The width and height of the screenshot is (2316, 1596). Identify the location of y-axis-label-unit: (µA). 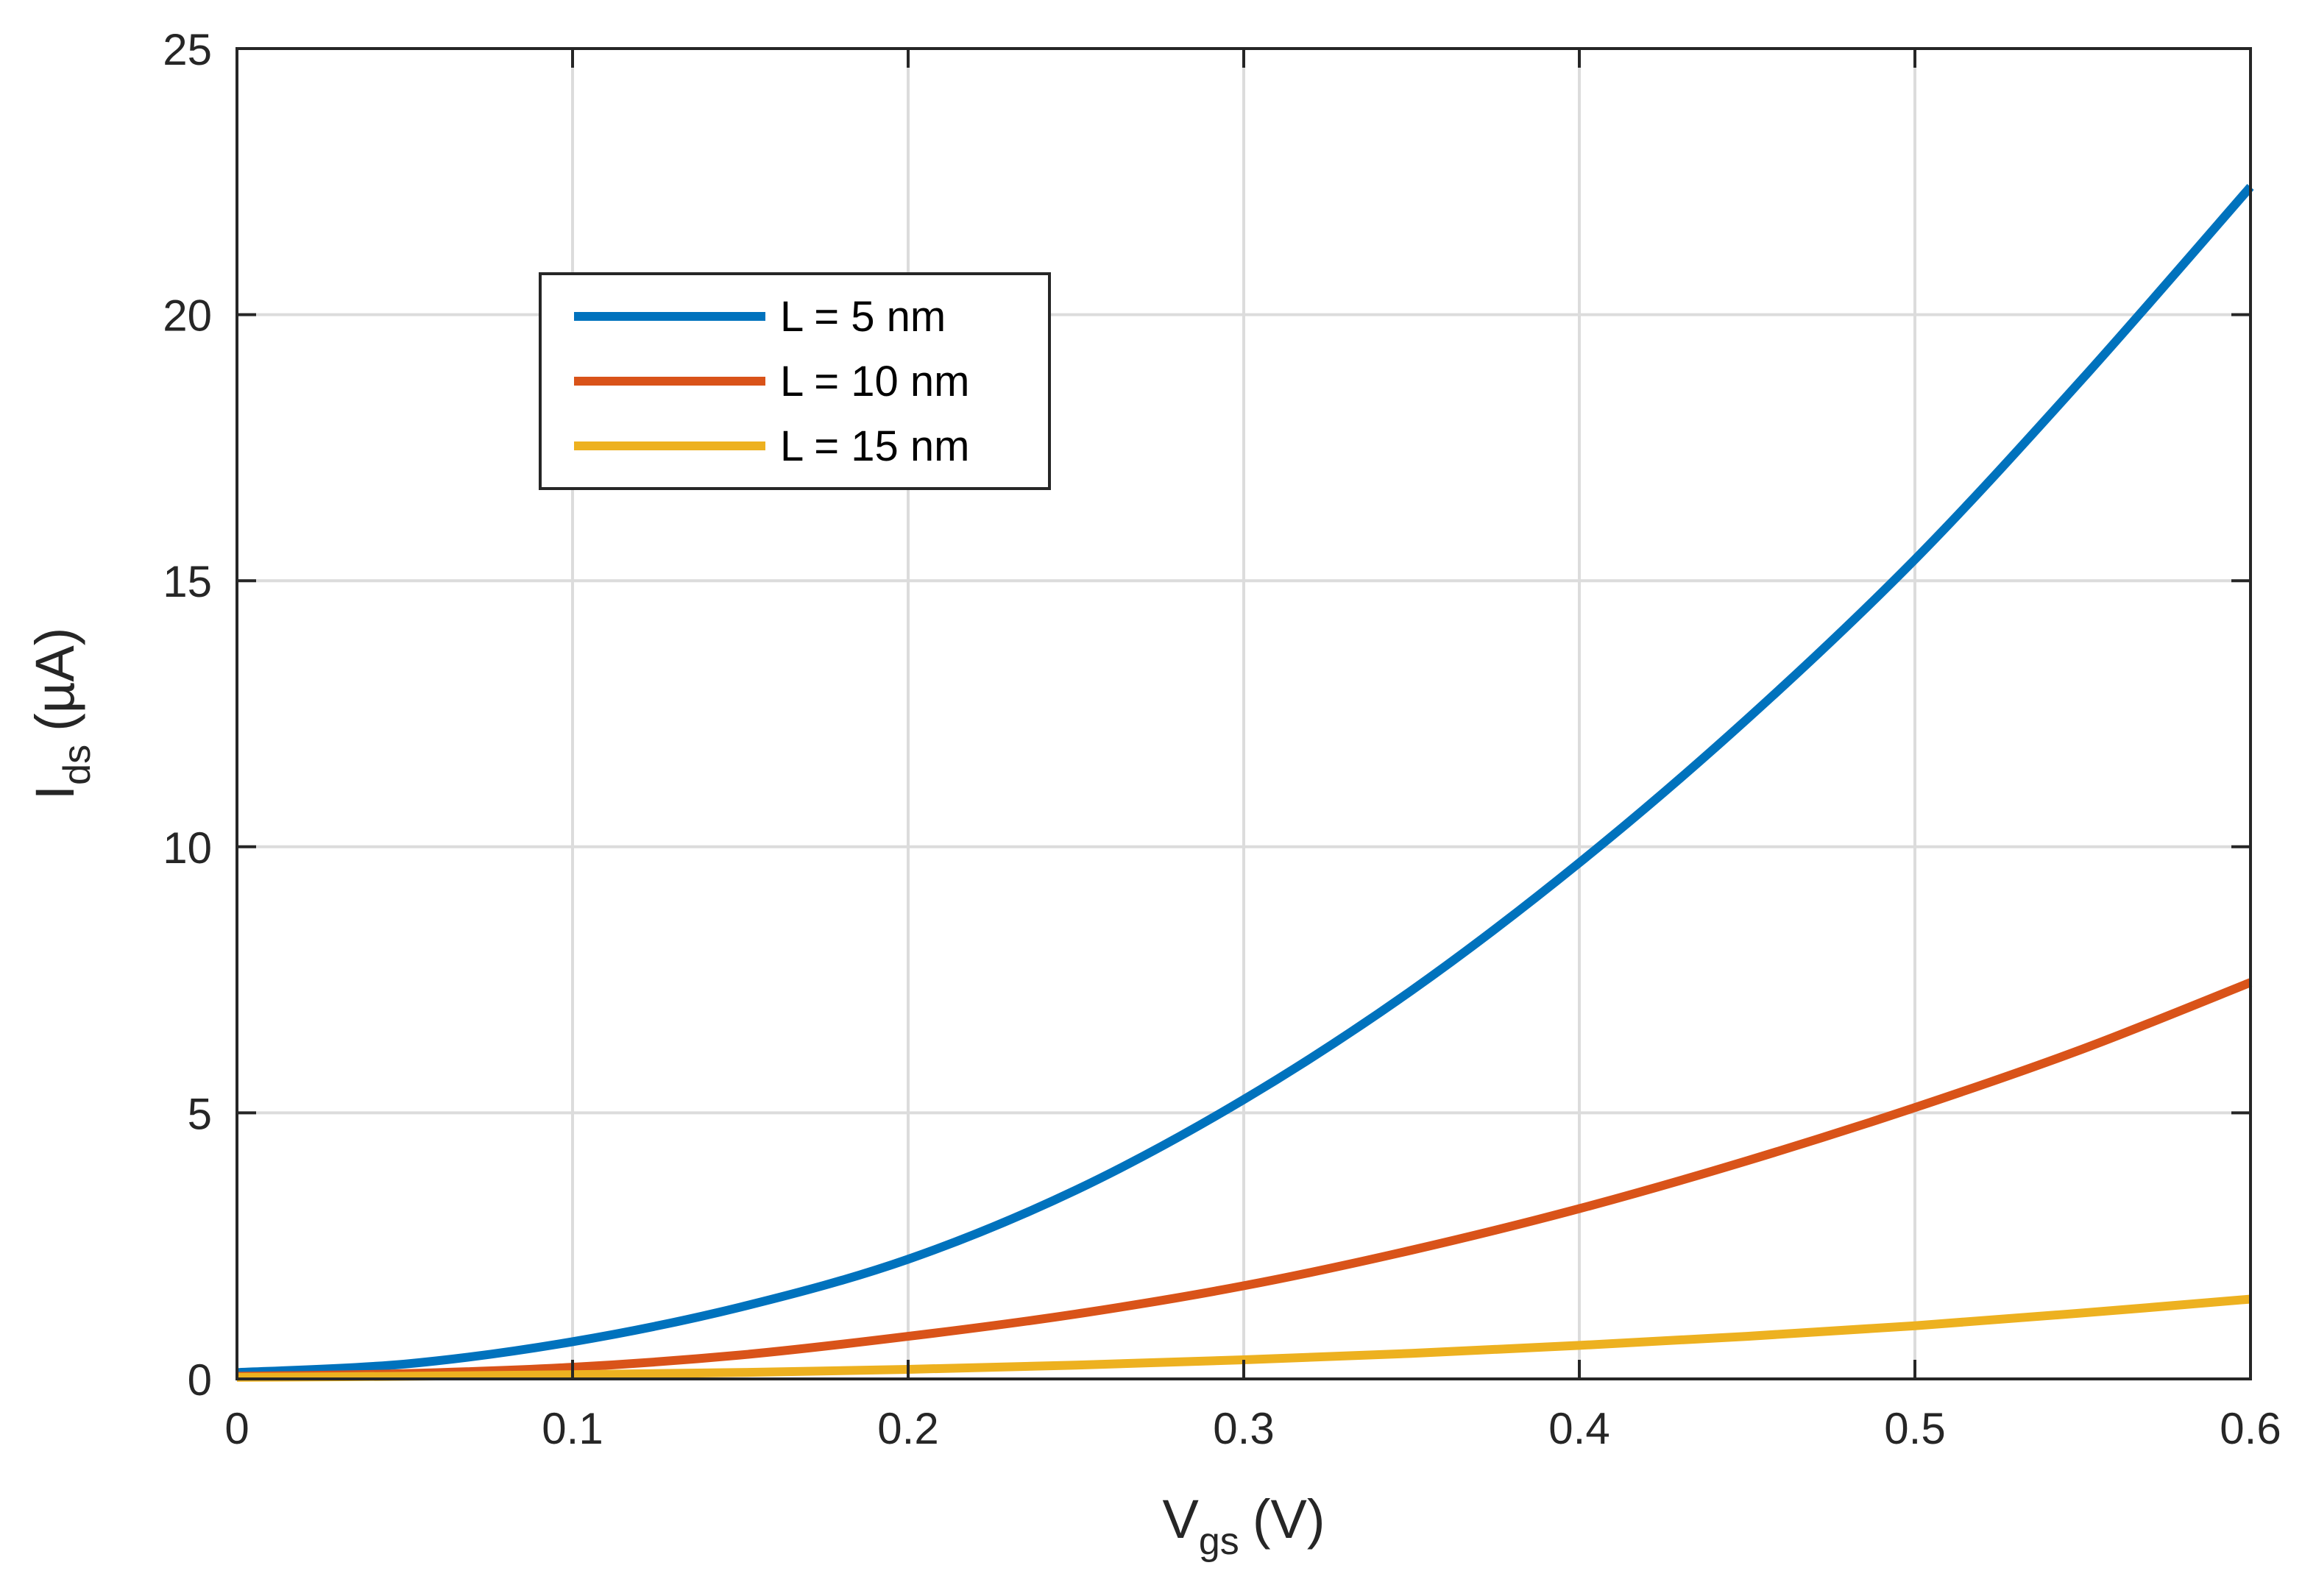
(54, 679).